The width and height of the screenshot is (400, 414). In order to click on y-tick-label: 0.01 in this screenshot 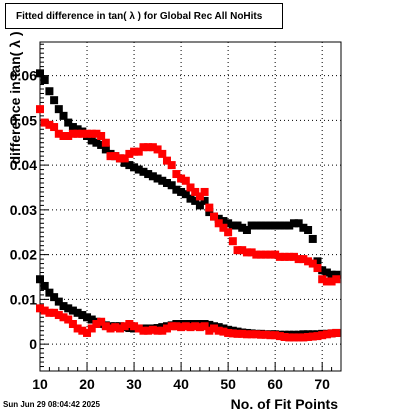, I will do `click(23, 299)`.